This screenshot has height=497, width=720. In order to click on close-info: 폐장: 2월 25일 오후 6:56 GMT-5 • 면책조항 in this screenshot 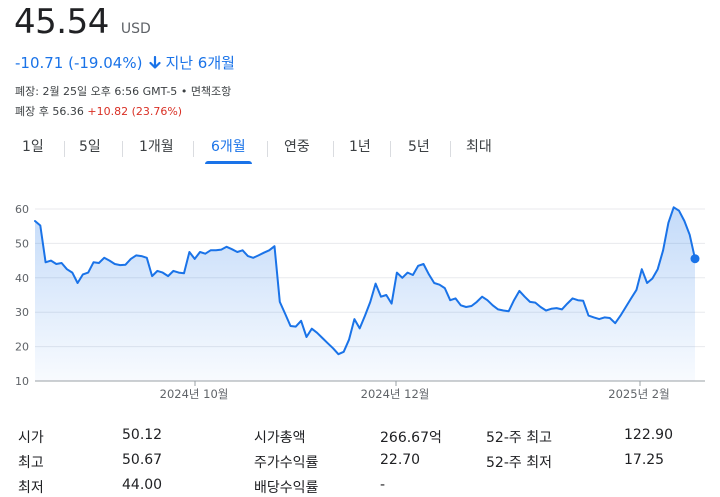, I will do `click(123, 91)`.